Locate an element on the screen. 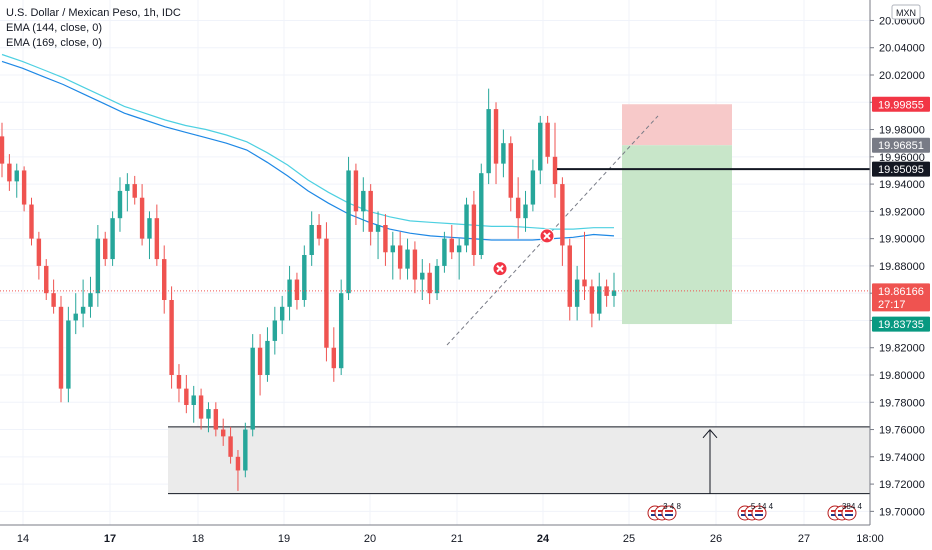 Image resolution: width=932 pixels, height=550 pixels. time-tick-label: 26 is located at coordinates (716, 539).